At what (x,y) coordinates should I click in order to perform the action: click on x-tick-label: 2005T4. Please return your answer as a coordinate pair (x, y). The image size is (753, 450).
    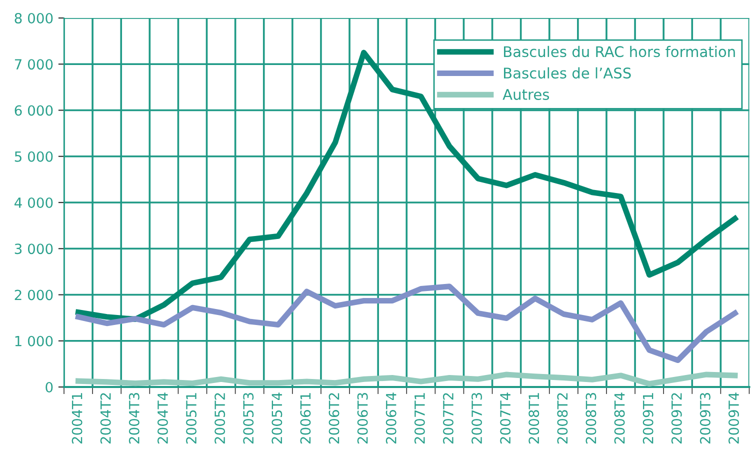
    Looking at the image, I should click on (277, 418).